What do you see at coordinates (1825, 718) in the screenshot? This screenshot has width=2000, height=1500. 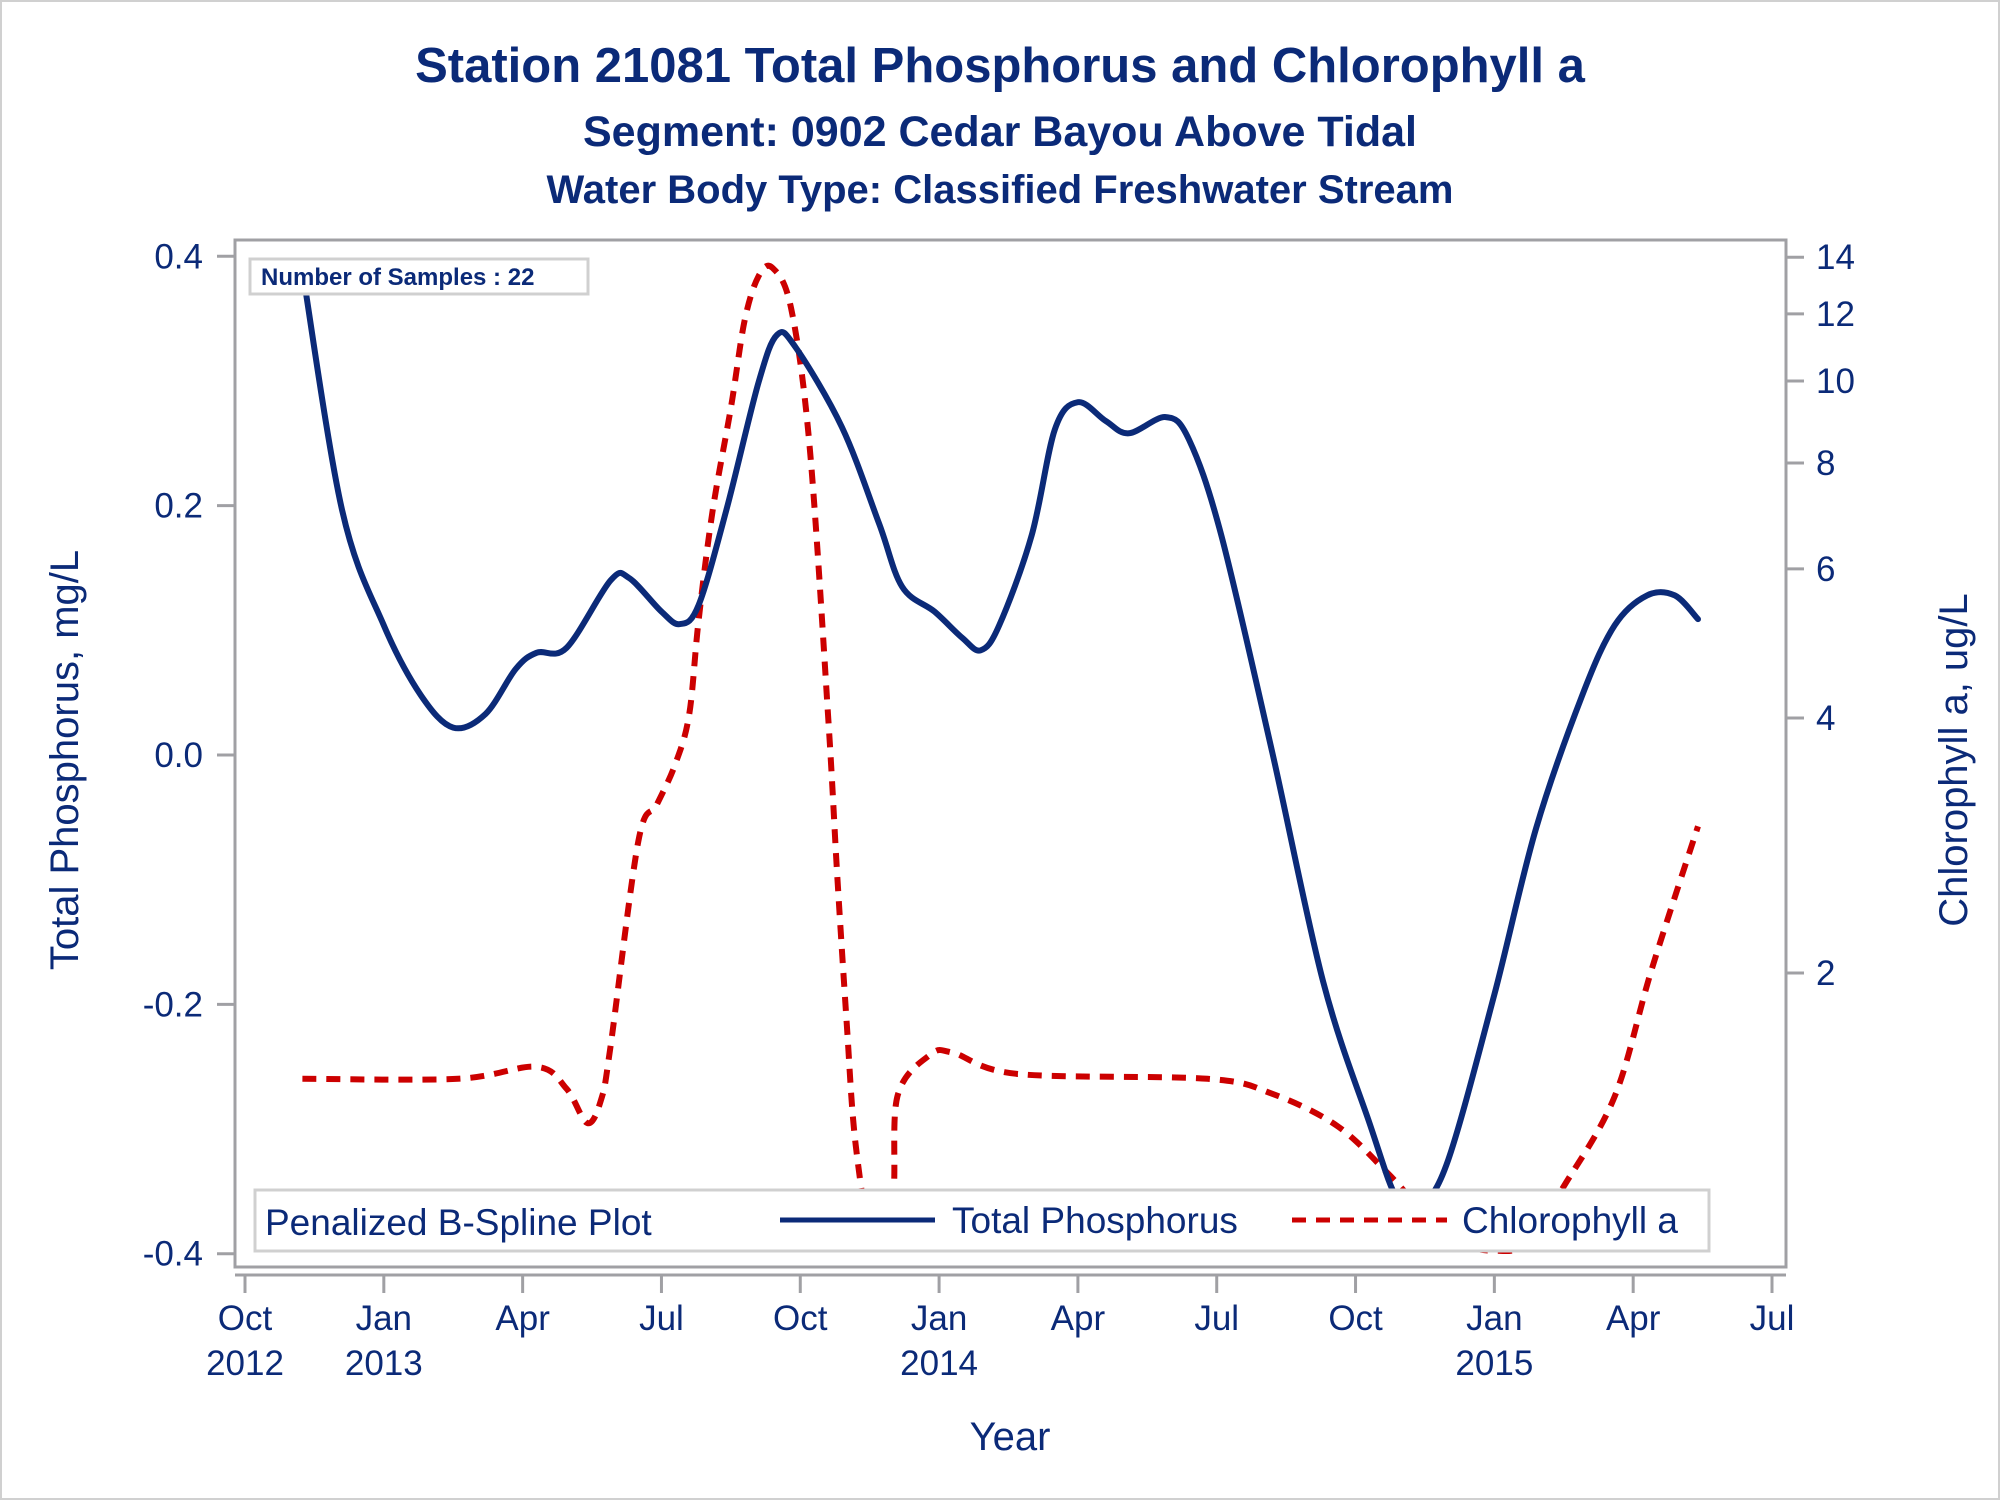 I see `y-right-tick-label: 4` at bounding box center [1825, 718].